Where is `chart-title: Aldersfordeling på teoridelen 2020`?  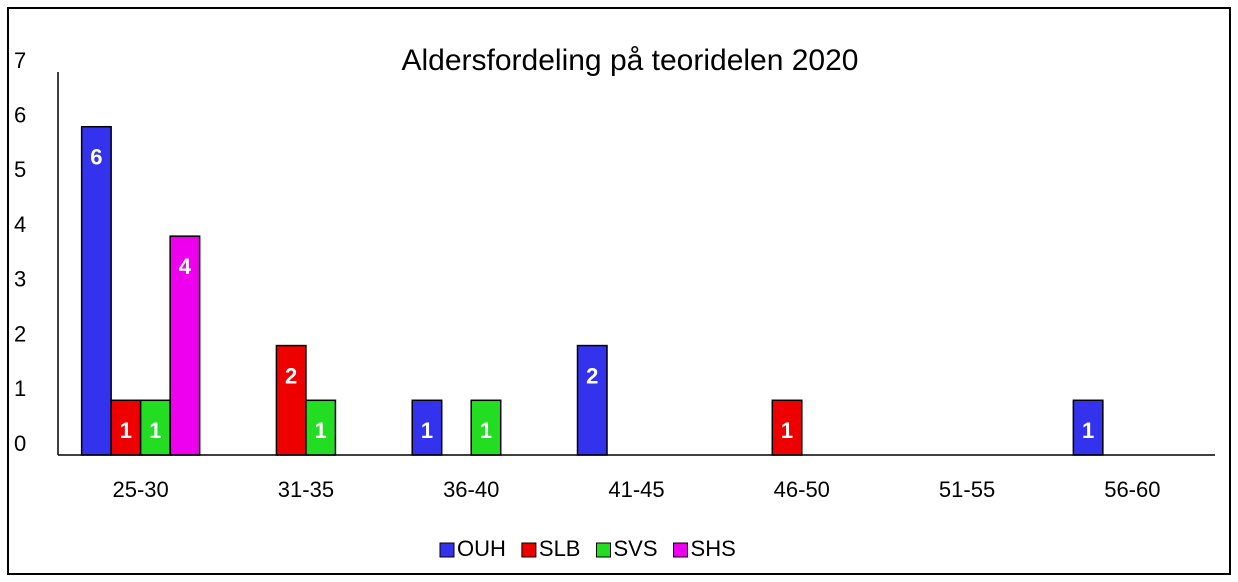 chart-title: Aldersfordeling på teoridelen 2020 is located at coordinates (630, 60).